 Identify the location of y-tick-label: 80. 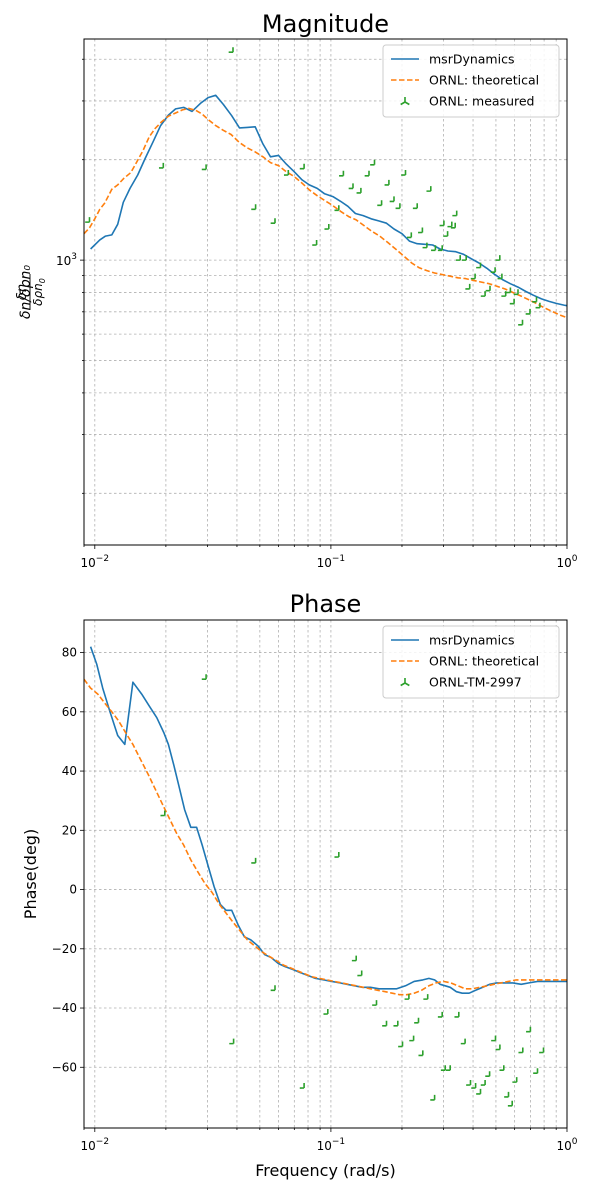
(69, 653).